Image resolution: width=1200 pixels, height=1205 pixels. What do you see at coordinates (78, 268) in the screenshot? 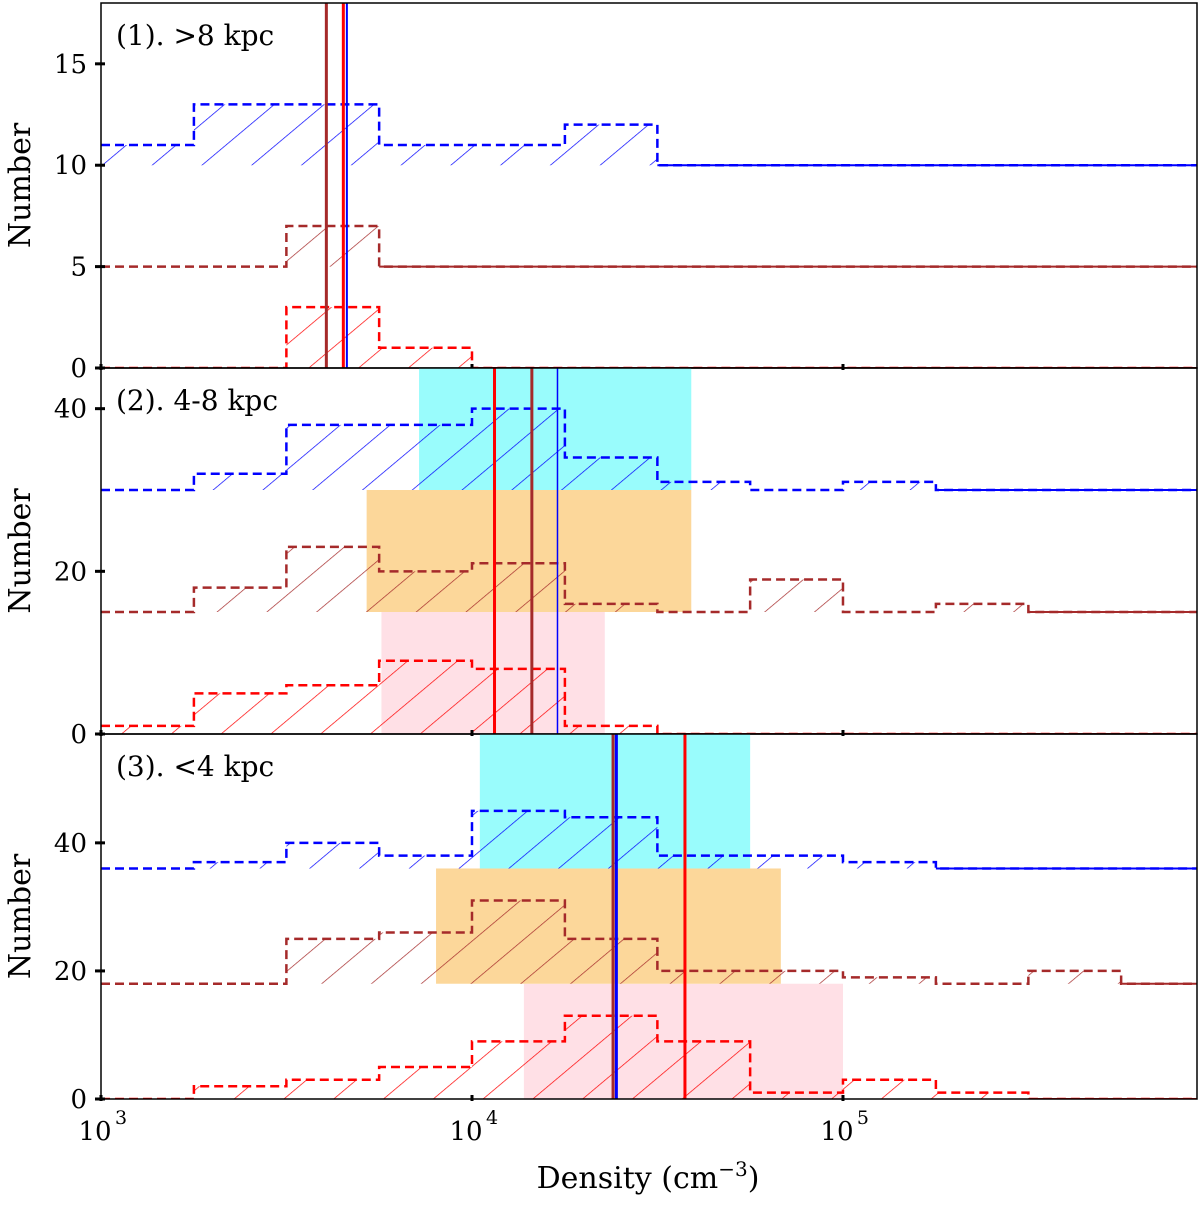
I see `y-tick-label: 5` at bounding box center [78, 268].